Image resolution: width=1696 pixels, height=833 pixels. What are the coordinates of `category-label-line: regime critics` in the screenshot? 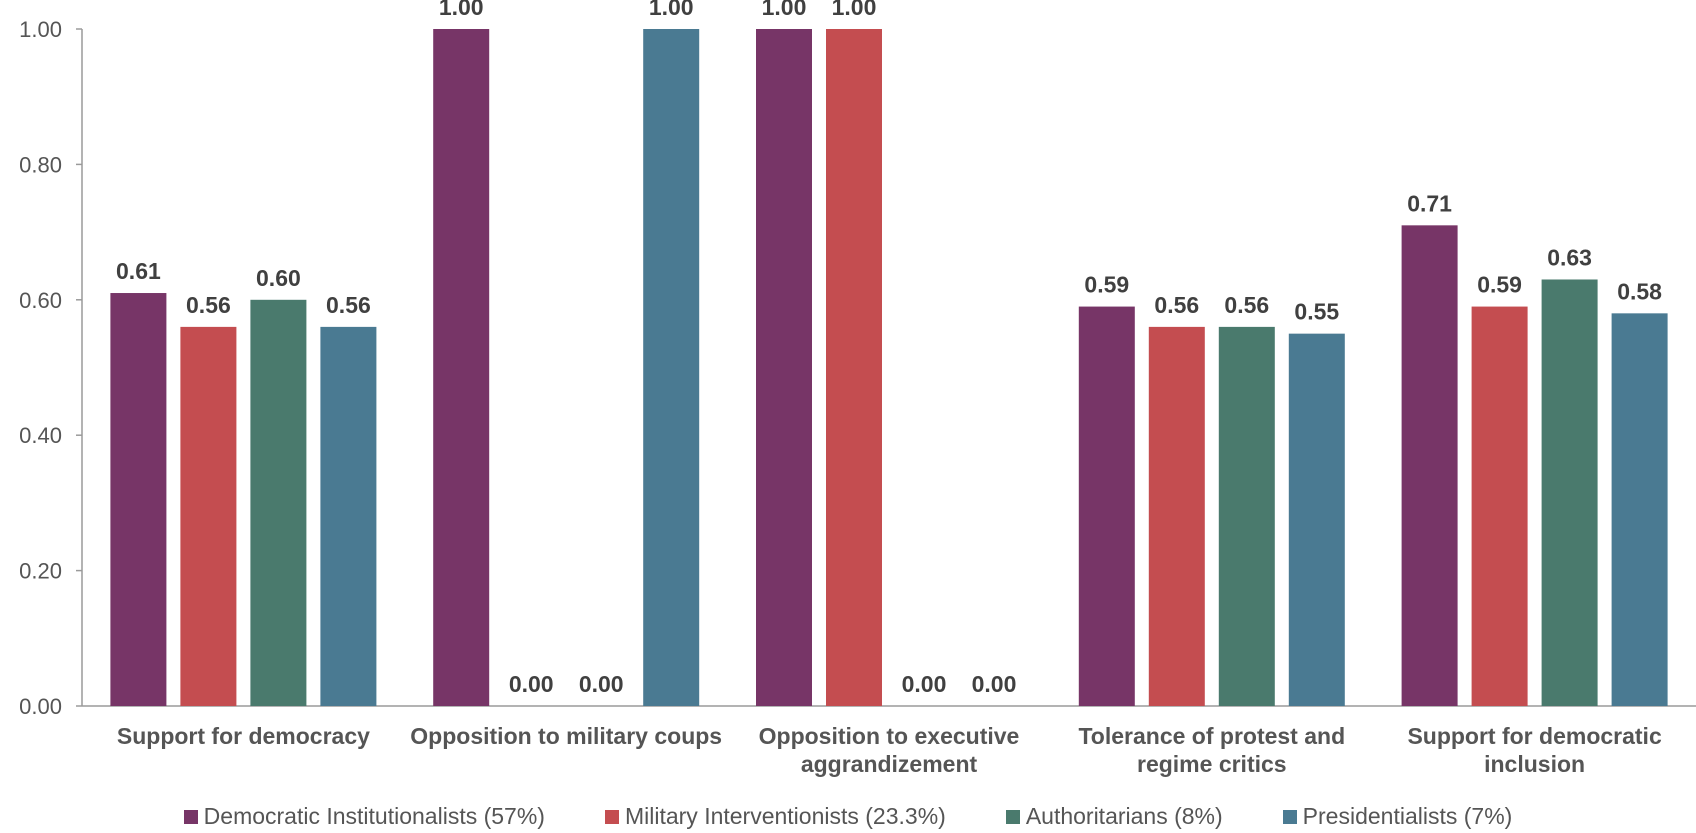 It's located at (1212, 764).